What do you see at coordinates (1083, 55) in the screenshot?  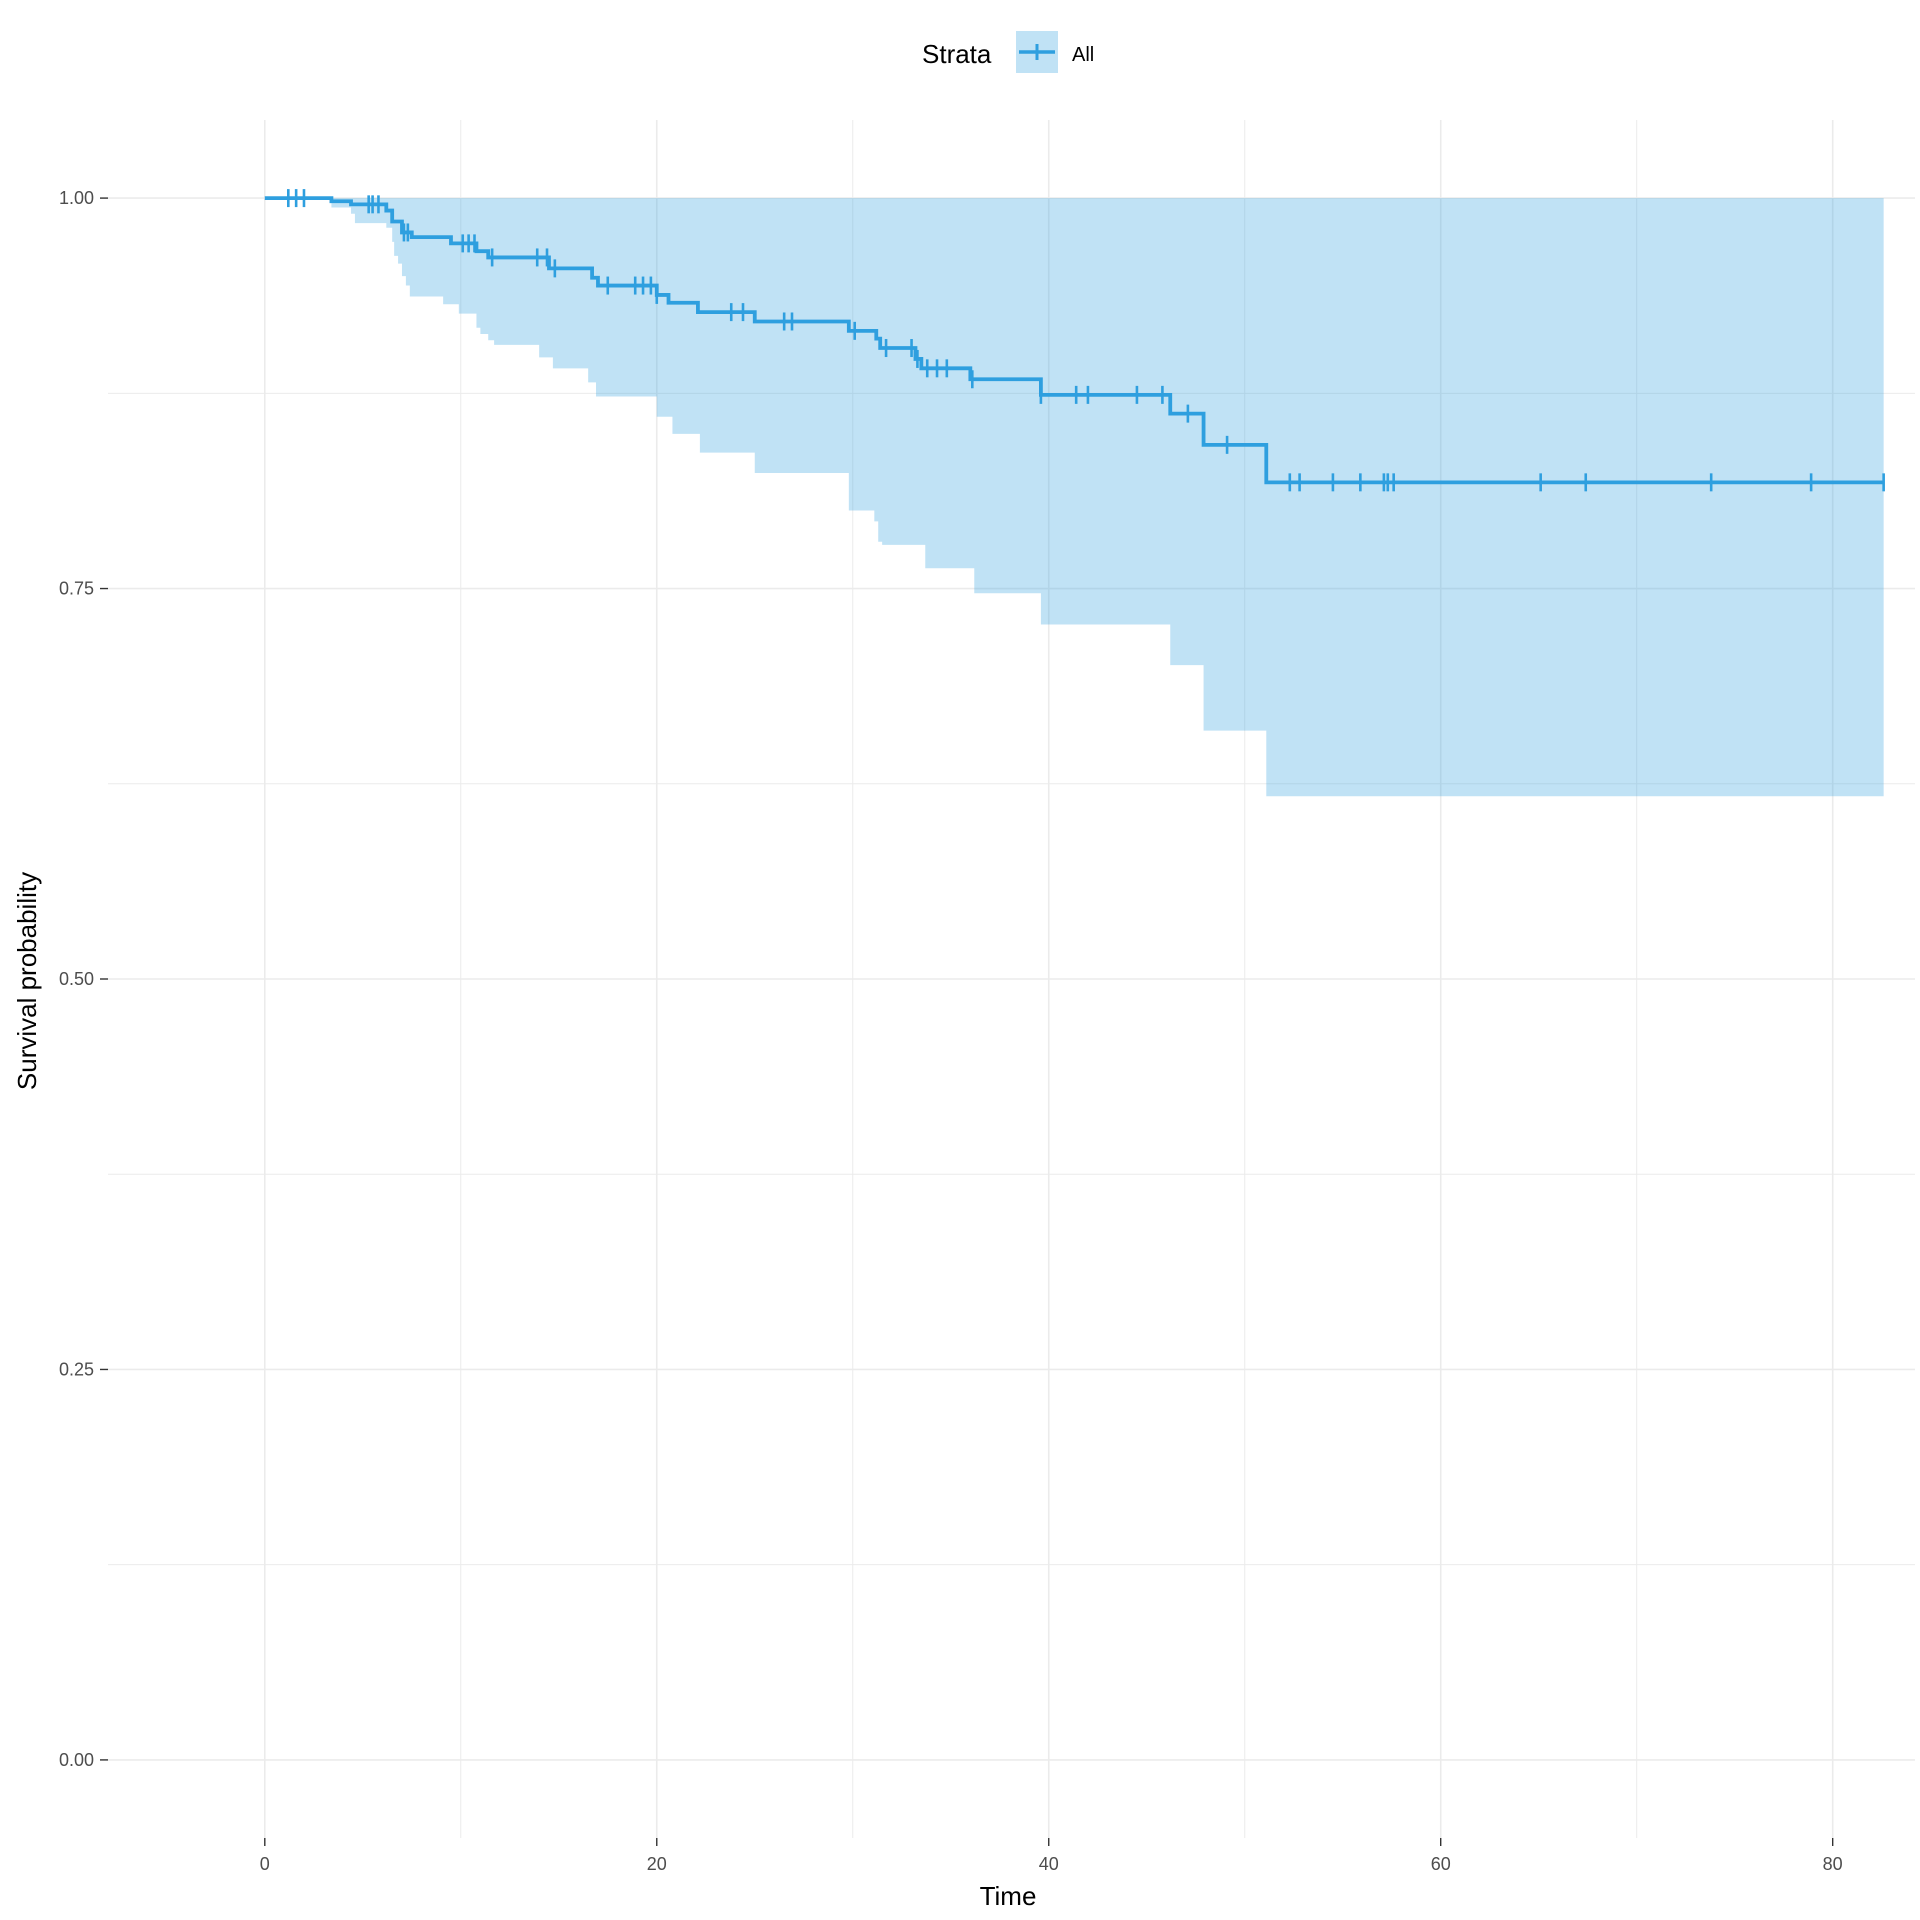 I see `legend-label-all: All` at bounding box center [1083, 55].